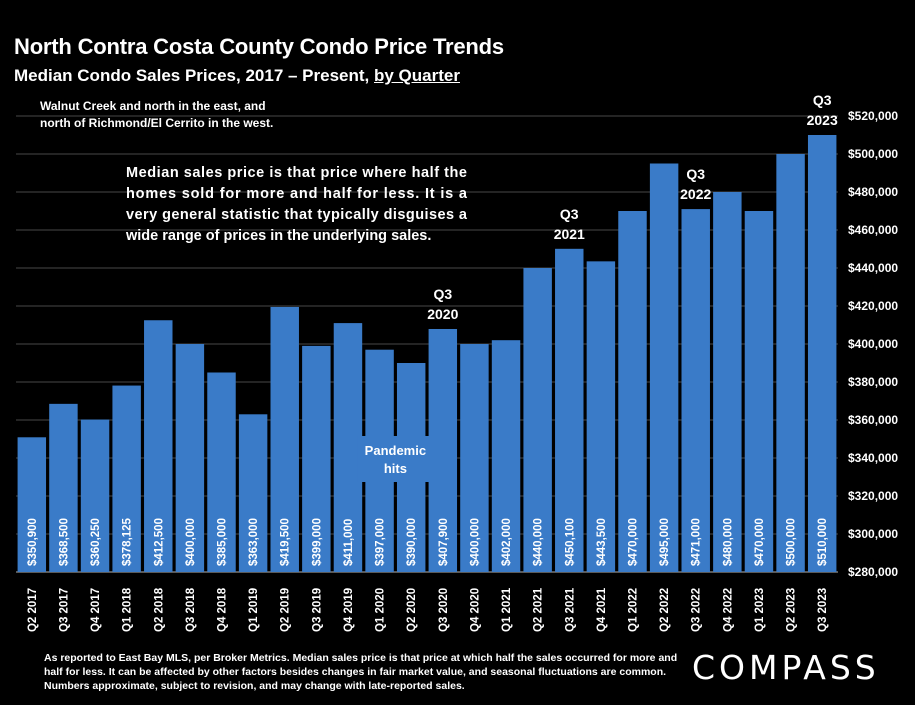 The height and width of the screenshot is (705, 915). I want to click on data-label: $495,000, so click(665, 542).